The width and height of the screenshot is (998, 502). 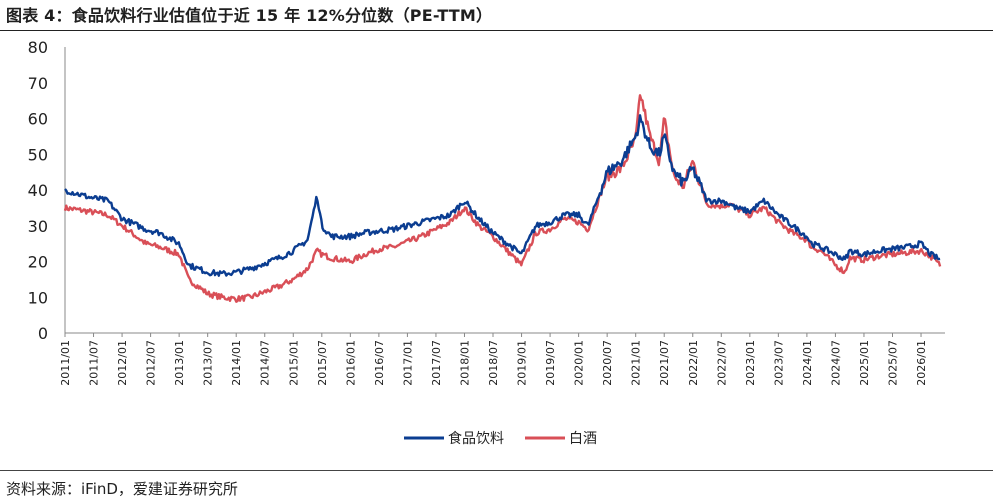 What do you see at coordinates (721, 363) in the screenshot?
I see `x-tick-label: 2022/07` at bounding box center [721, 363].